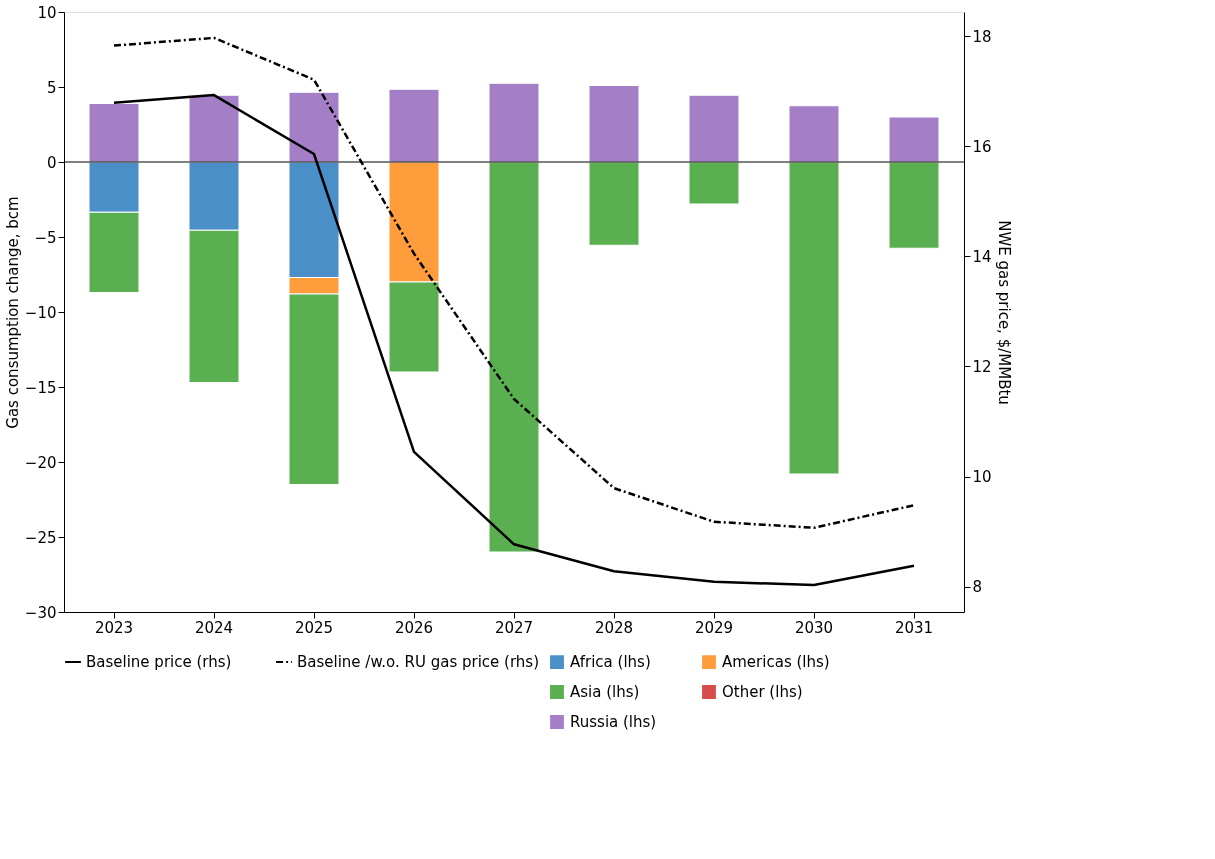  I want to click on y-tick-label: −20, so click(40, 462).